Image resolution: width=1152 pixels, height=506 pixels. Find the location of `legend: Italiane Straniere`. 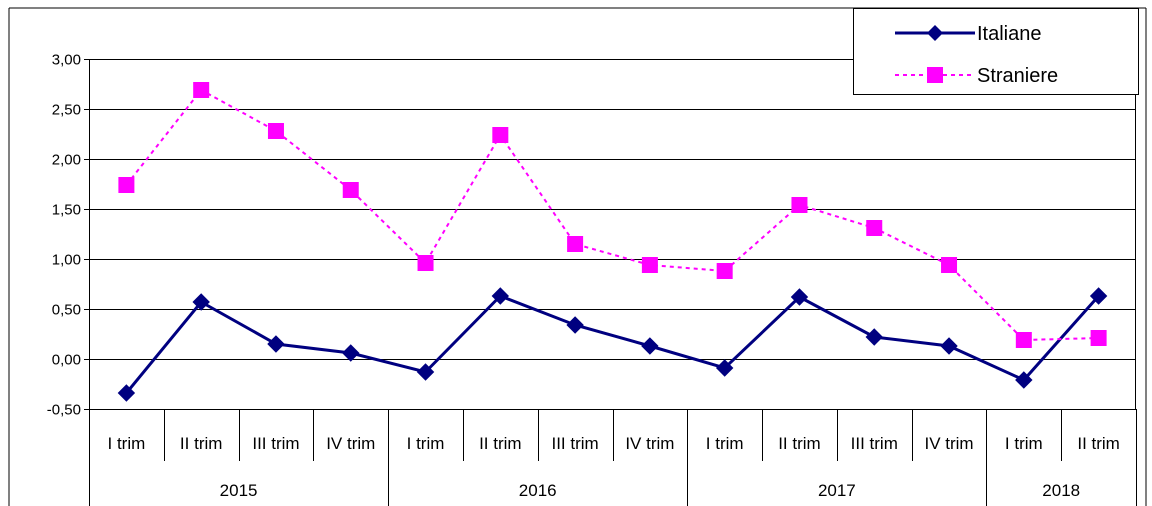

legend: Italiane Straniere is located at coordinates (996, 51).